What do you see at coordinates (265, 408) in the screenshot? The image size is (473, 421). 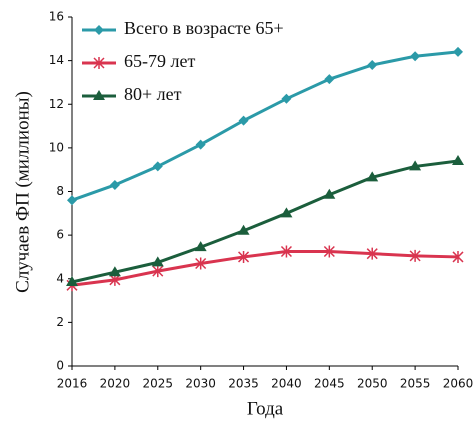 I see `x-axis-label: Года` at bounding box center [265, 408].